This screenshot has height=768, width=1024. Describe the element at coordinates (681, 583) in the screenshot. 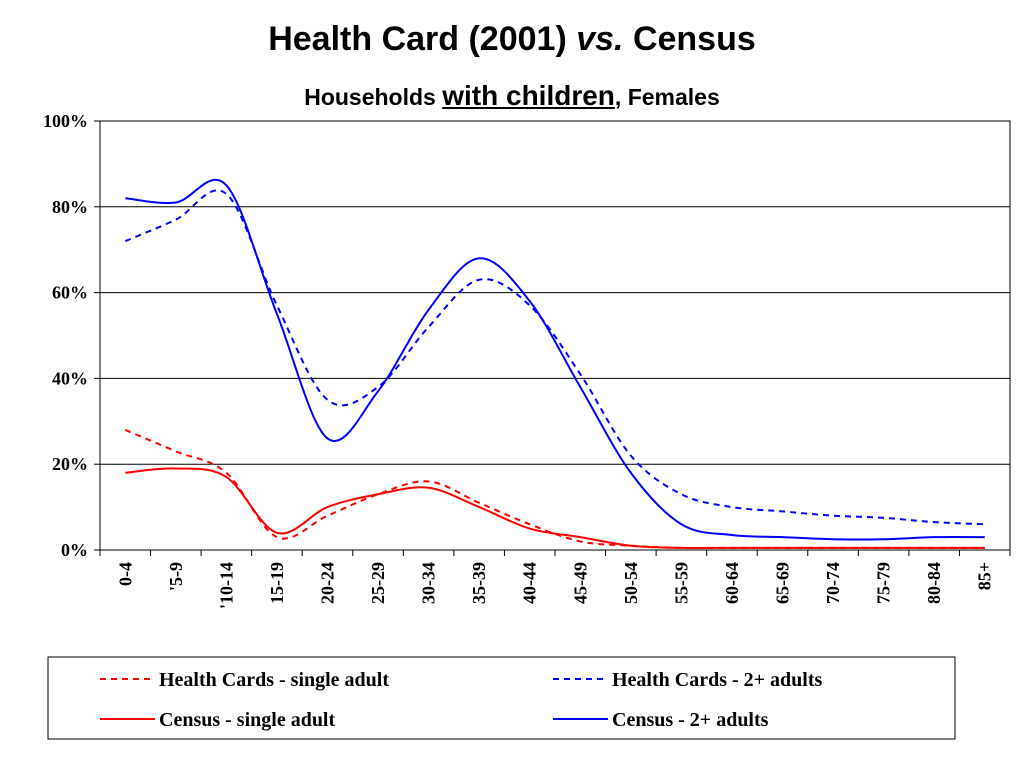

I see `x-tick-label: 55-59` at that location.